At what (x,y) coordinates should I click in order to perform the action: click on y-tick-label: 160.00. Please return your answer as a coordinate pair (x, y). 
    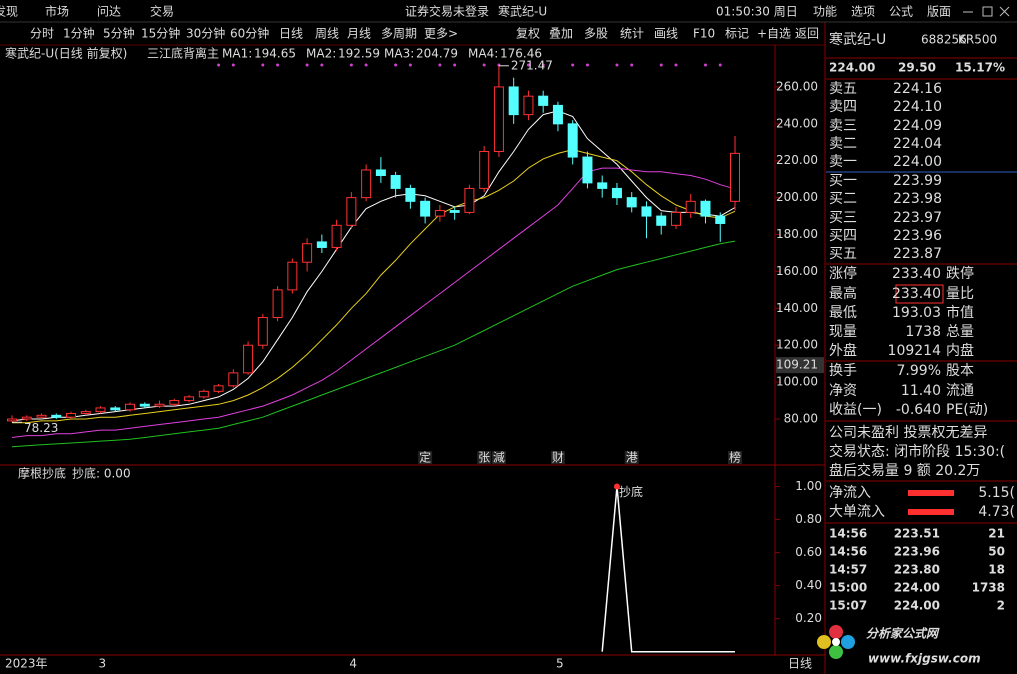
    Looking at the image, I should click on (797, 271).